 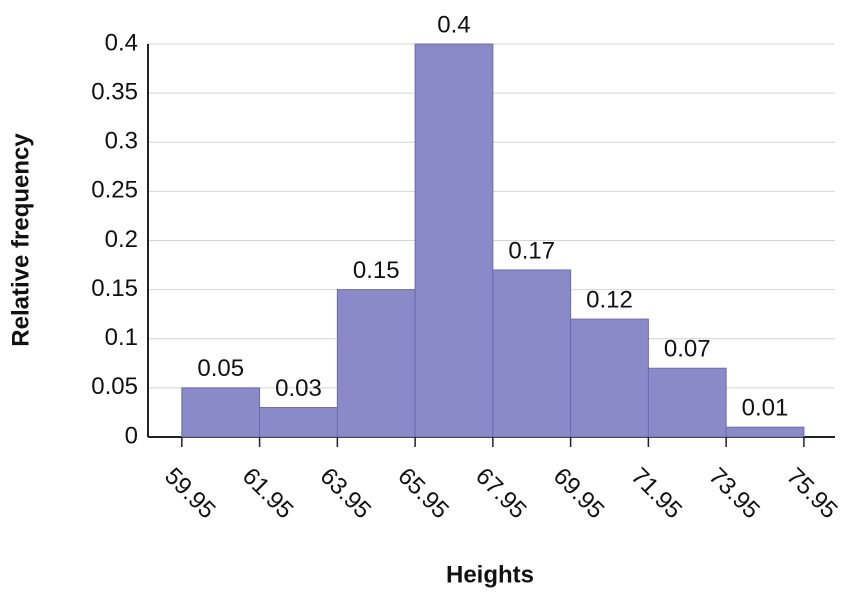 What do you see at coordinates (121, 42) in the screenshot?
I see `y-tick-label: 0.4` at bounding box center [121, 42].